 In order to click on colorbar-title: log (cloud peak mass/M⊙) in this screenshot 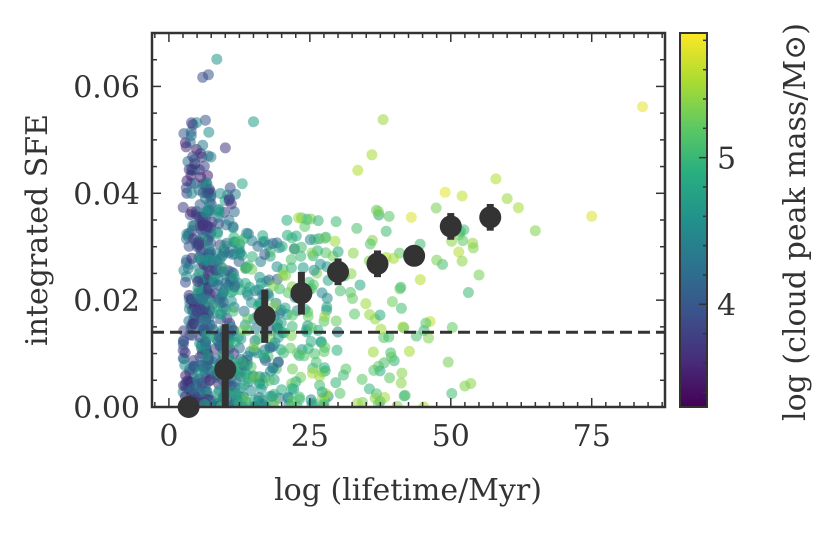, I will do `click(795, 222)`.